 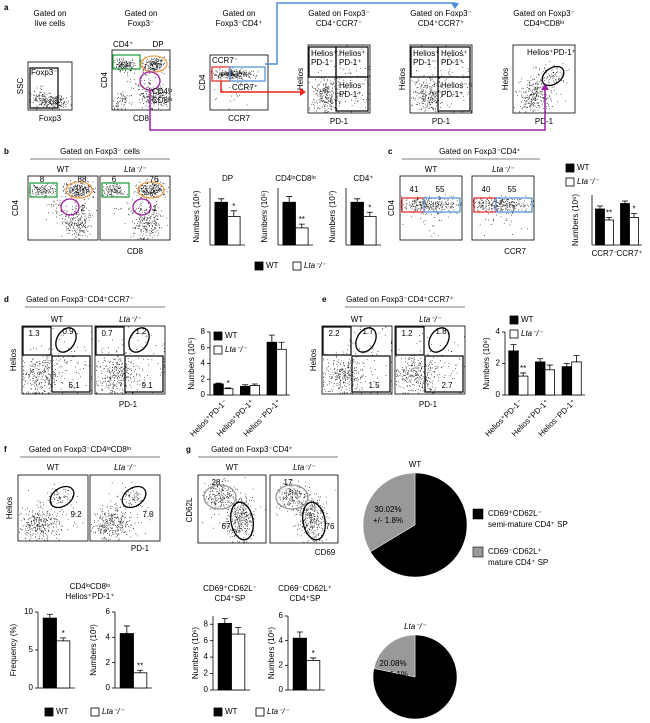 I want to click on panel-label: b, so click(x=6, y=151).